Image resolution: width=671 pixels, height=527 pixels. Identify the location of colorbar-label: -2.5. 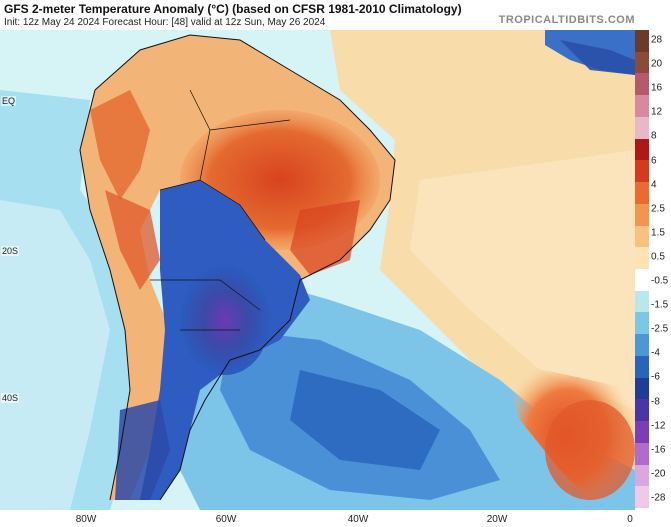
(660, 329).